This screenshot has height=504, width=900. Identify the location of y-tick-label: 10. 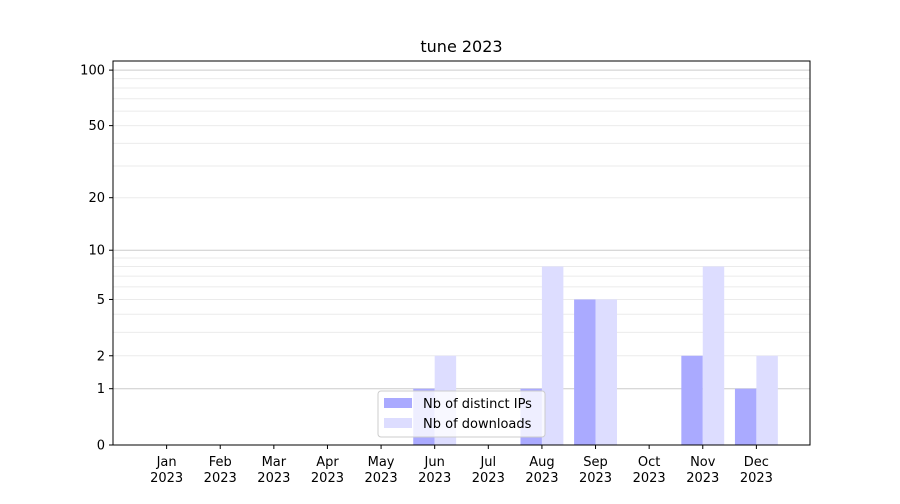
(96, 251).